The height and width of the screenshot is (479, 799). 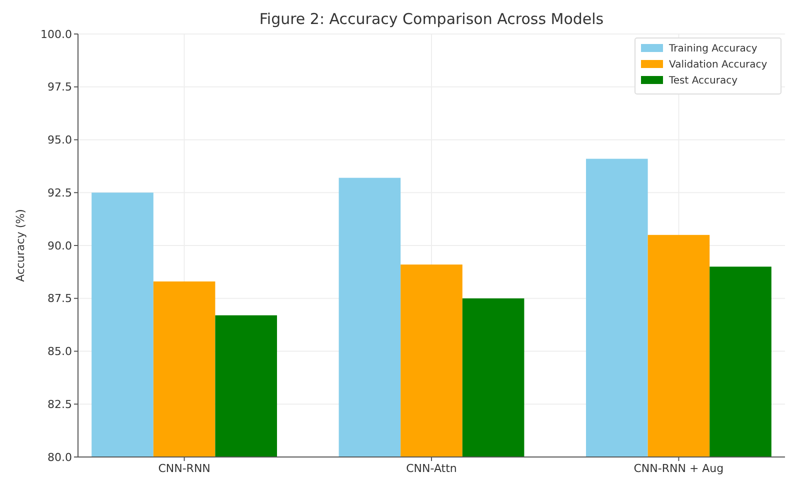 What do you see at coordinates (60, 245) in the screenshot?
I see `y-tick-label: 90.0` at bounding box center [60, 245].